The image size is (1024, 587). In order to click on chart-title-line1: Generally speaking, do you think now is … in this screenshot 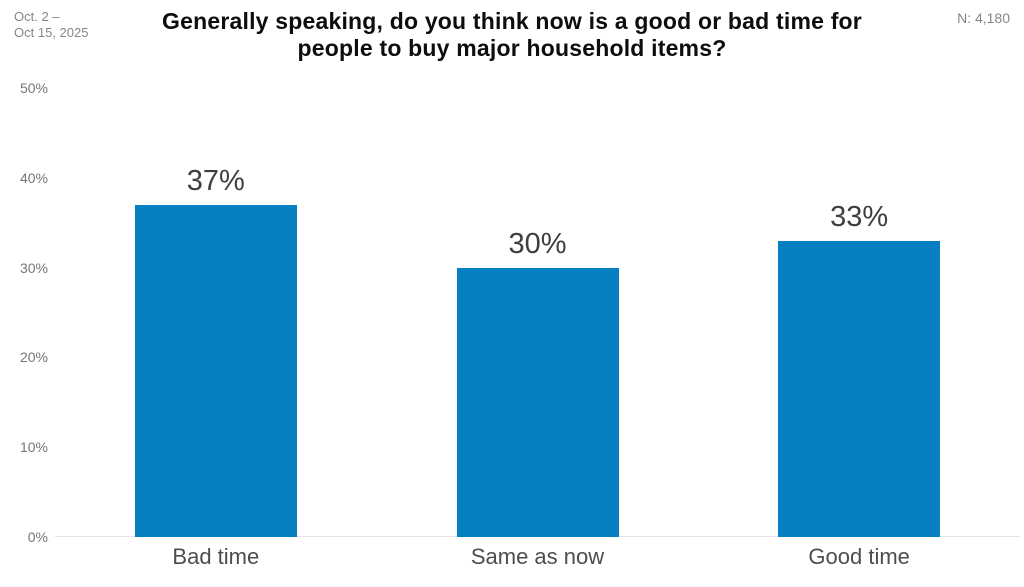, I will do `click(512, 21)`.